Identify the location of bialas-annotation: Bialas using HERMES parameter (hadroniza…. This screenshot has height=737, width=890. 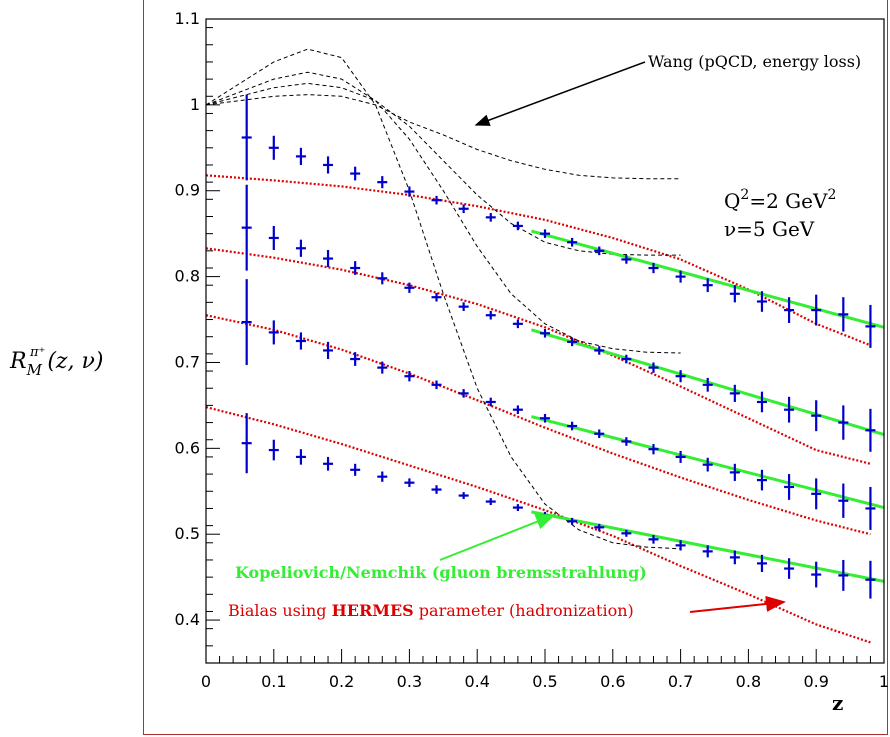
(431, 610).